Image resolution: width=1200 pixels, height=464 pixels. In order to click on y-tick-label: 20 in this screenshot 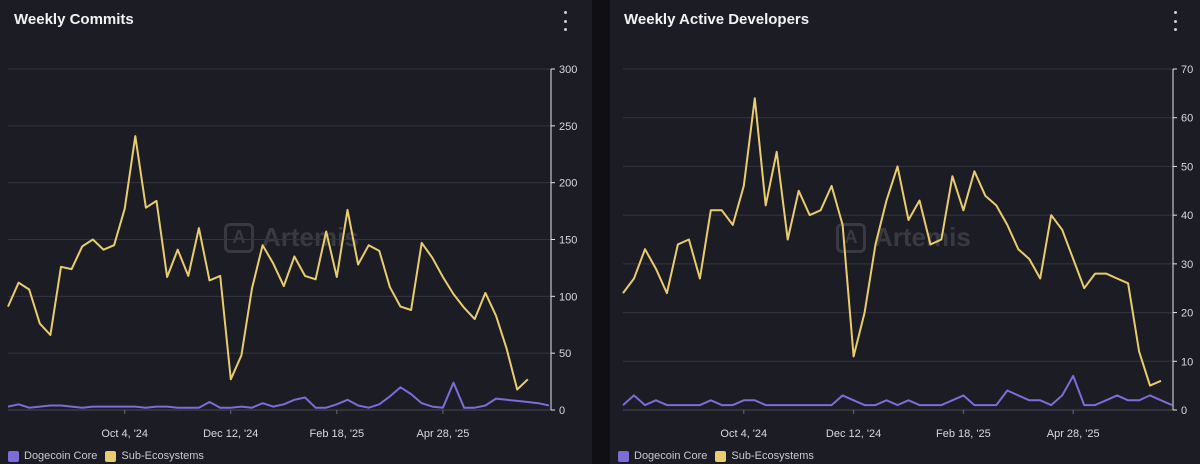, I will do `click(1187, 314)`.